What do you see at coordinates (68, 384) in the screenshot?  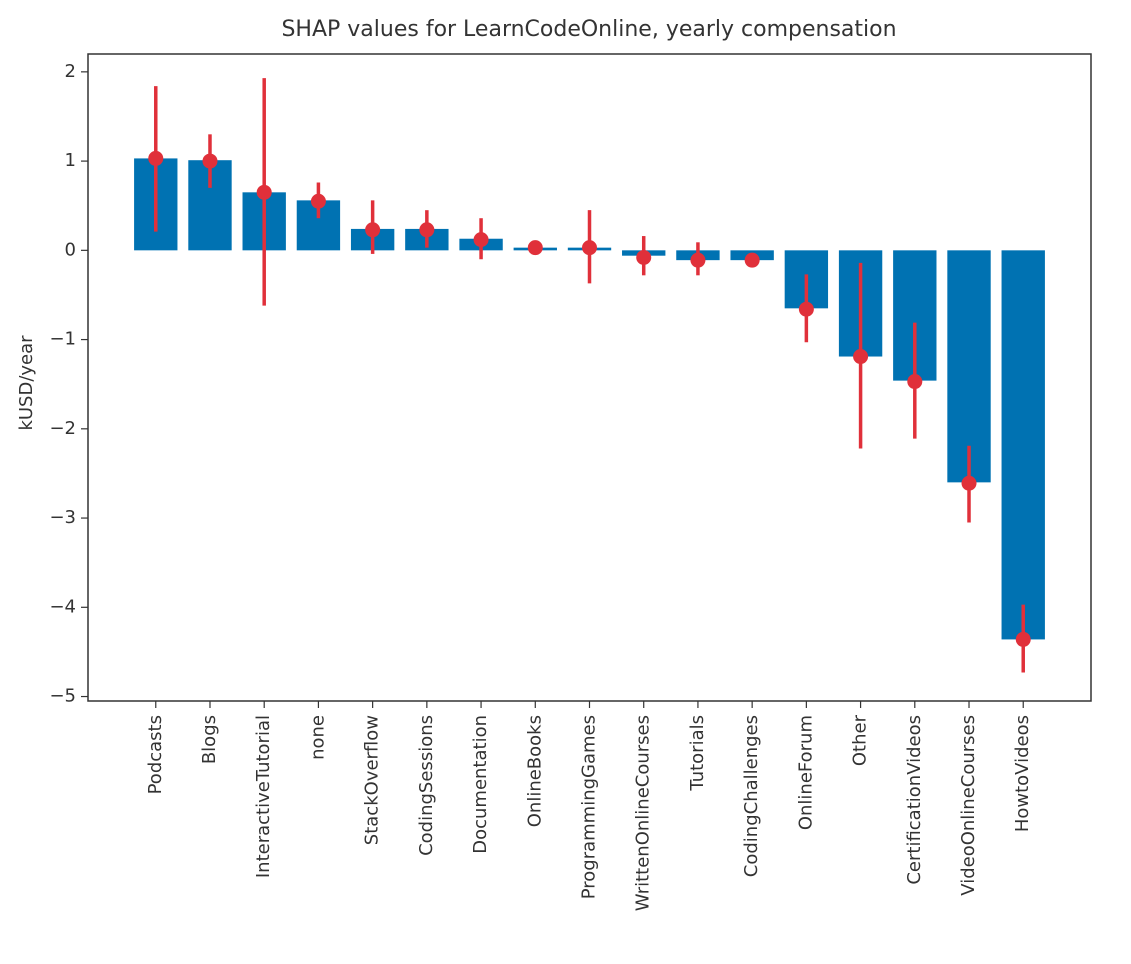 I see `y-axis: 2 1 0 −1 −2 −3 −4 −5` at bounding box center [68, 384].